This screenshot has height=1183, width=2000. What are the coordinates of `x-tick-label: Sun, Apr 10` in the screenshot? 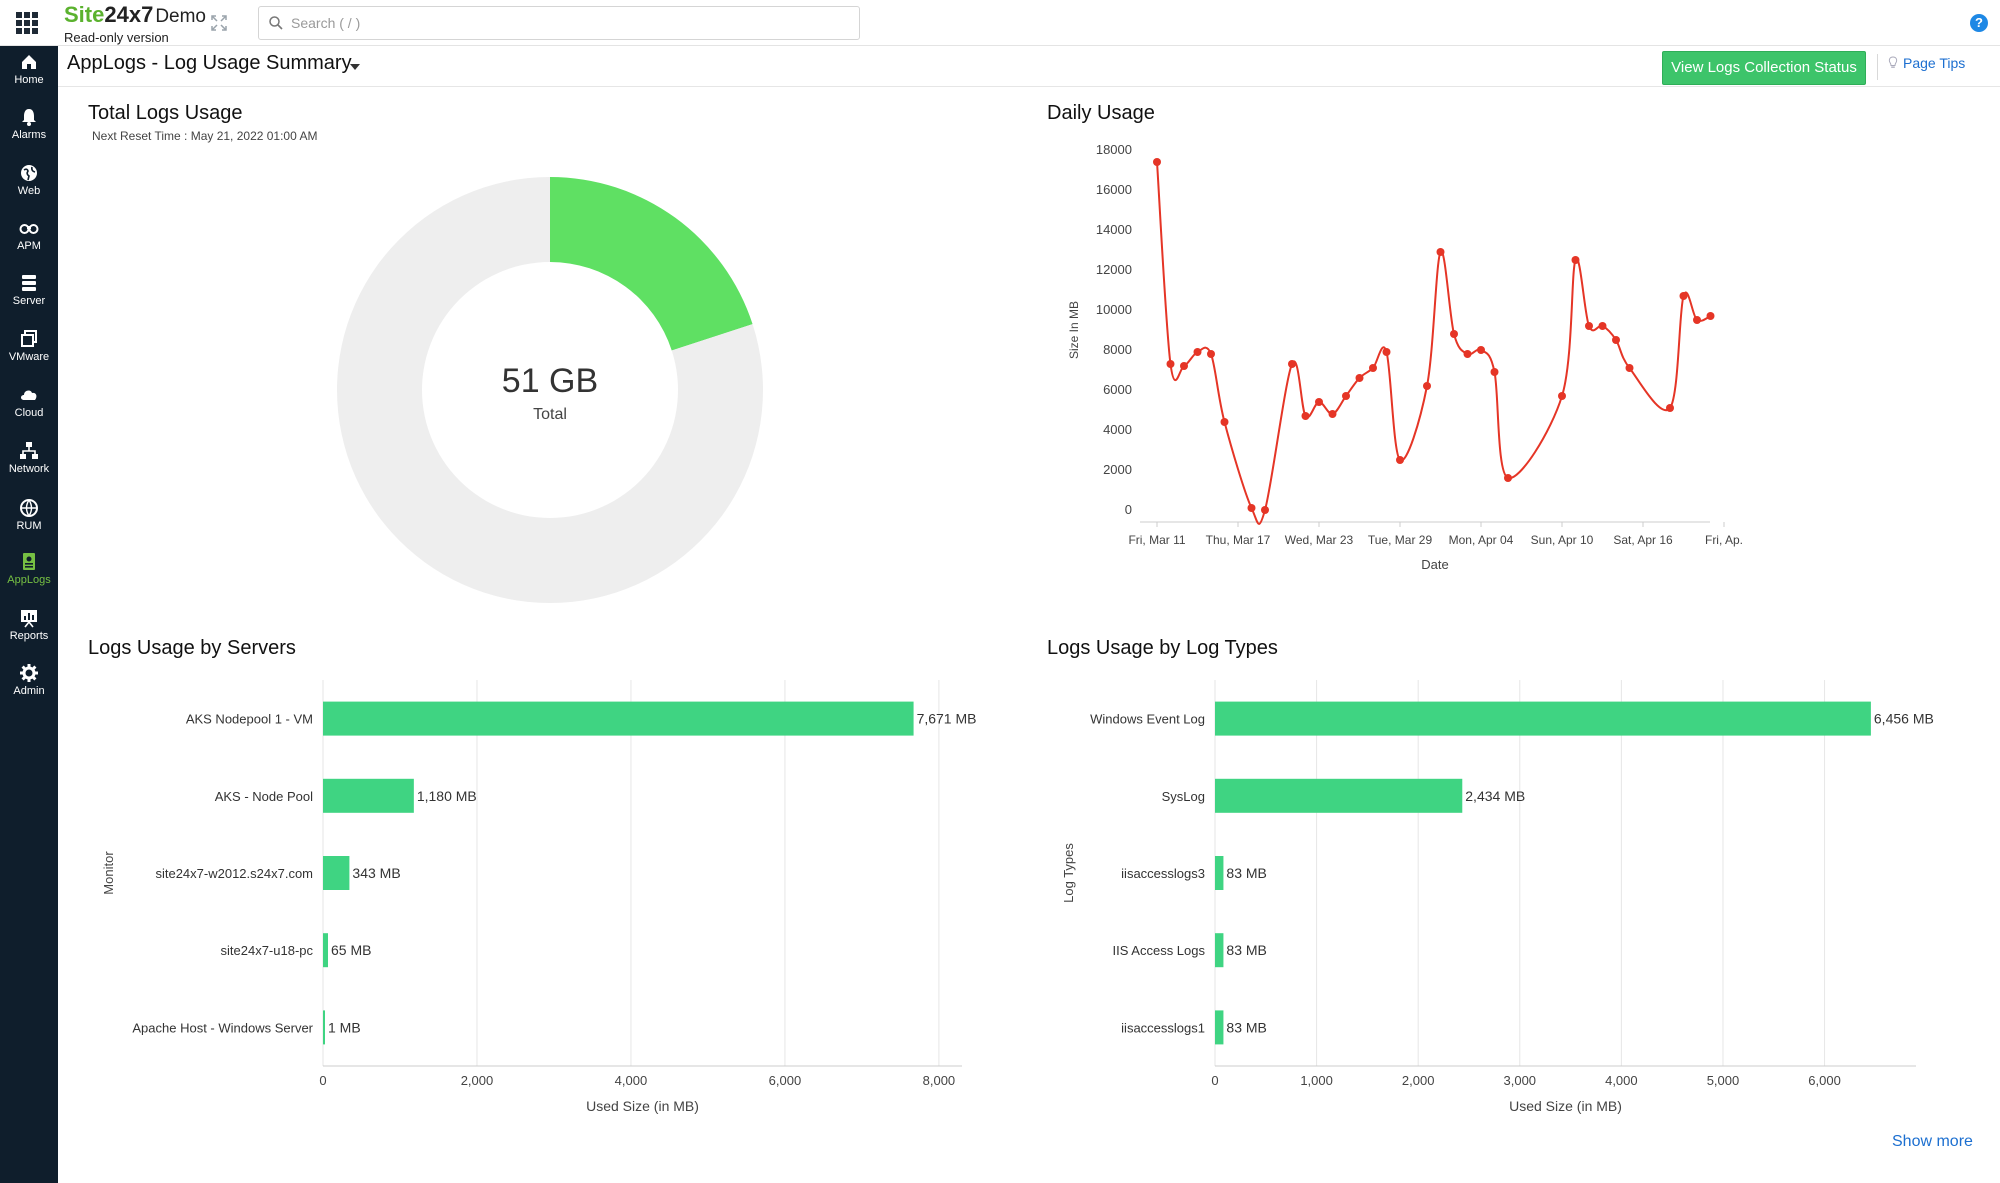 It's located at (1562, 540).